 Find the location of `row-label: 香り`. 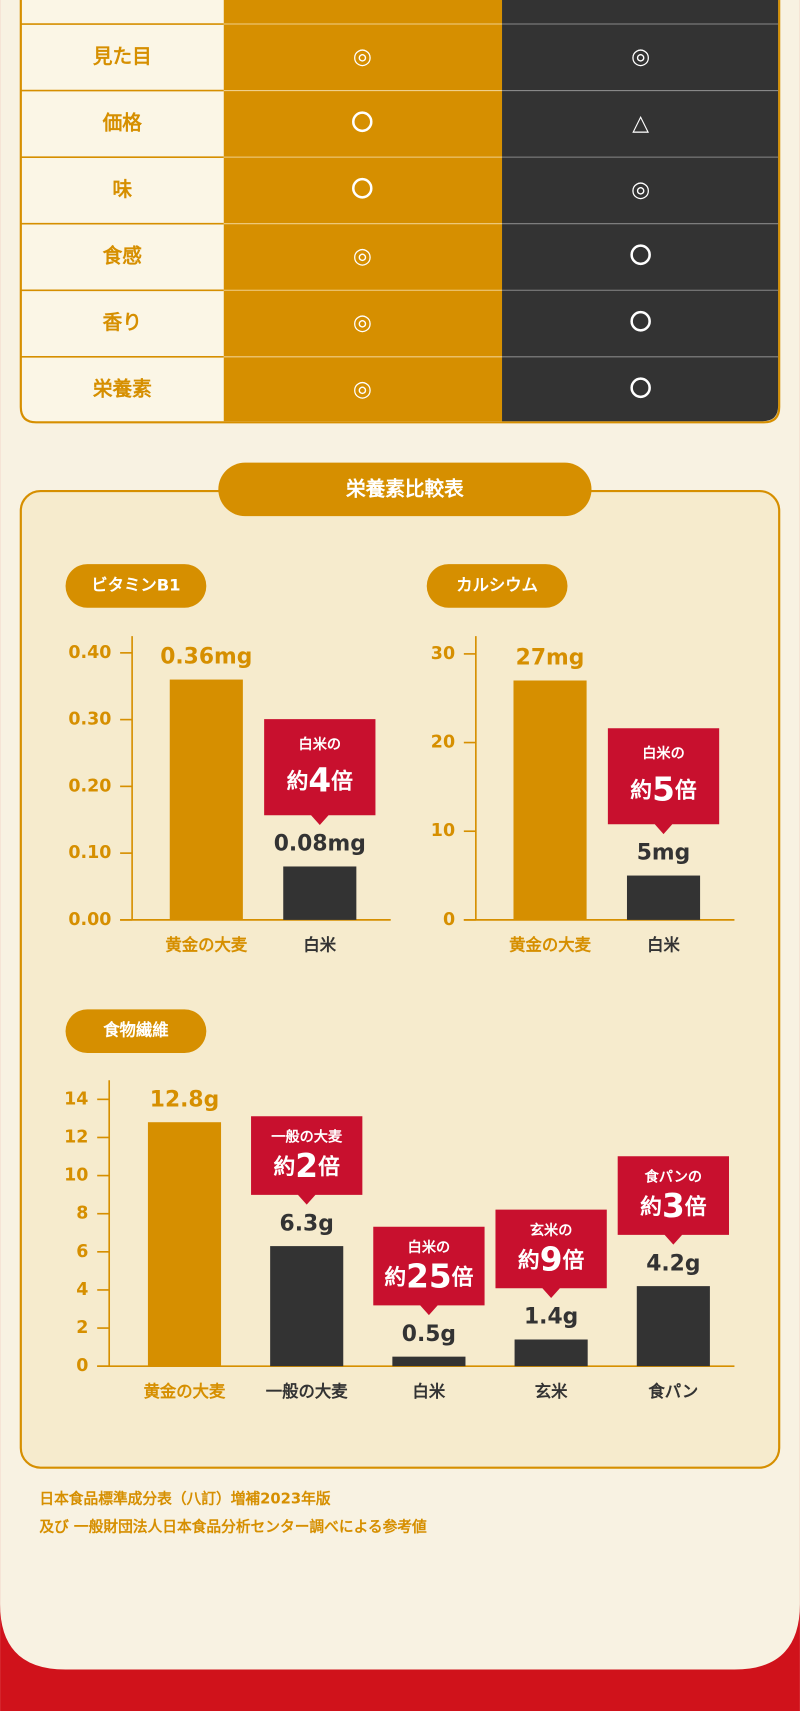

row-label: 香り is located at coordinates (122, 322).